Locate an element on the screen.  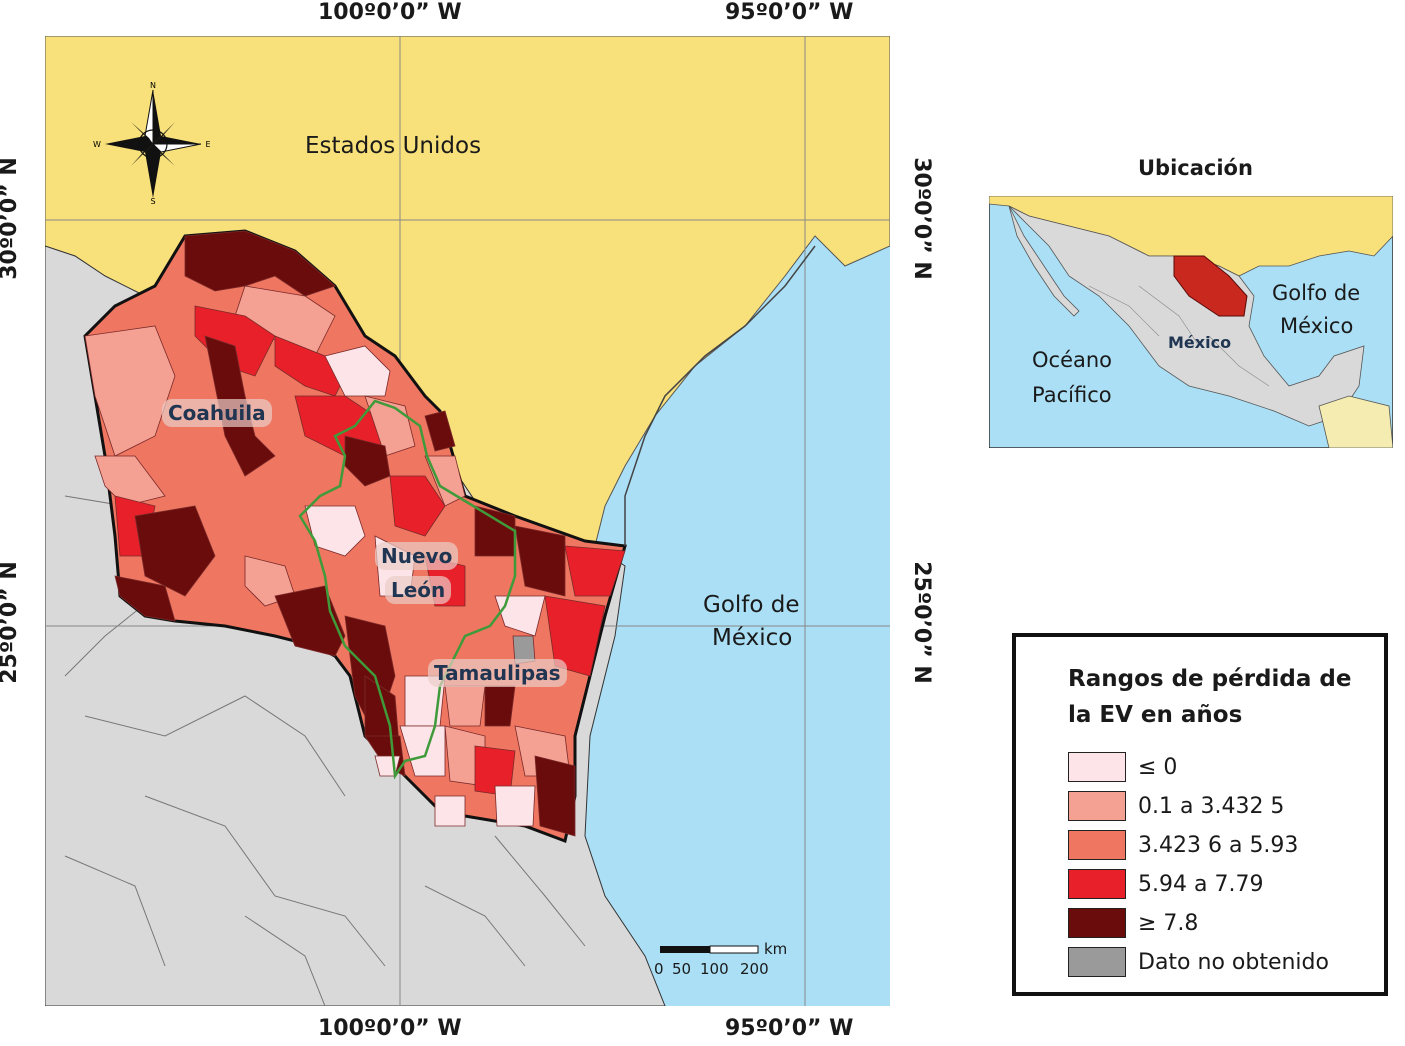
nuevo-leon-label-line1: Nuevo is located at coordinates (417, 556).